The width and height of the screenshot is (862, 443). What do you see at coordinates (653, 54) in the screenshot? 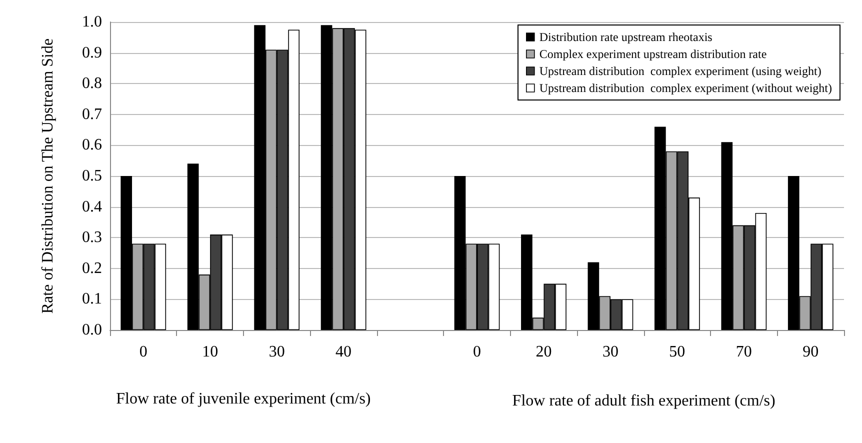
I see `legend-label: Complex experiment upstream distribution rate` at bounding box center [653, 54].